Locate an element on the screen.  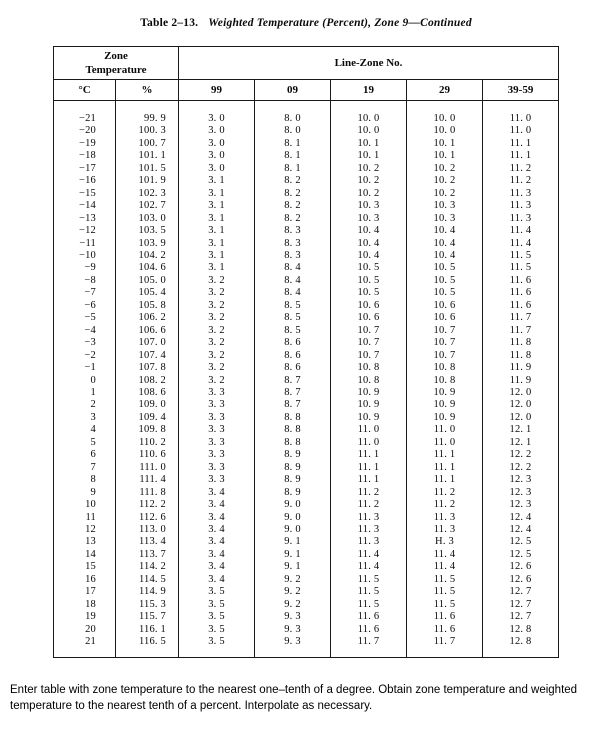
table-cell: 8. 5 is located at coordinates (292, 318).